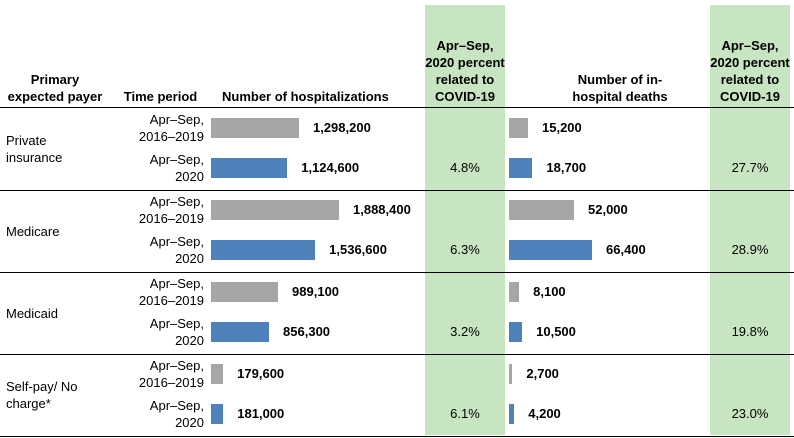  Describe the element at coordinates (32, 313) in the screenshot. I see `payer: Medicaid` at that location.